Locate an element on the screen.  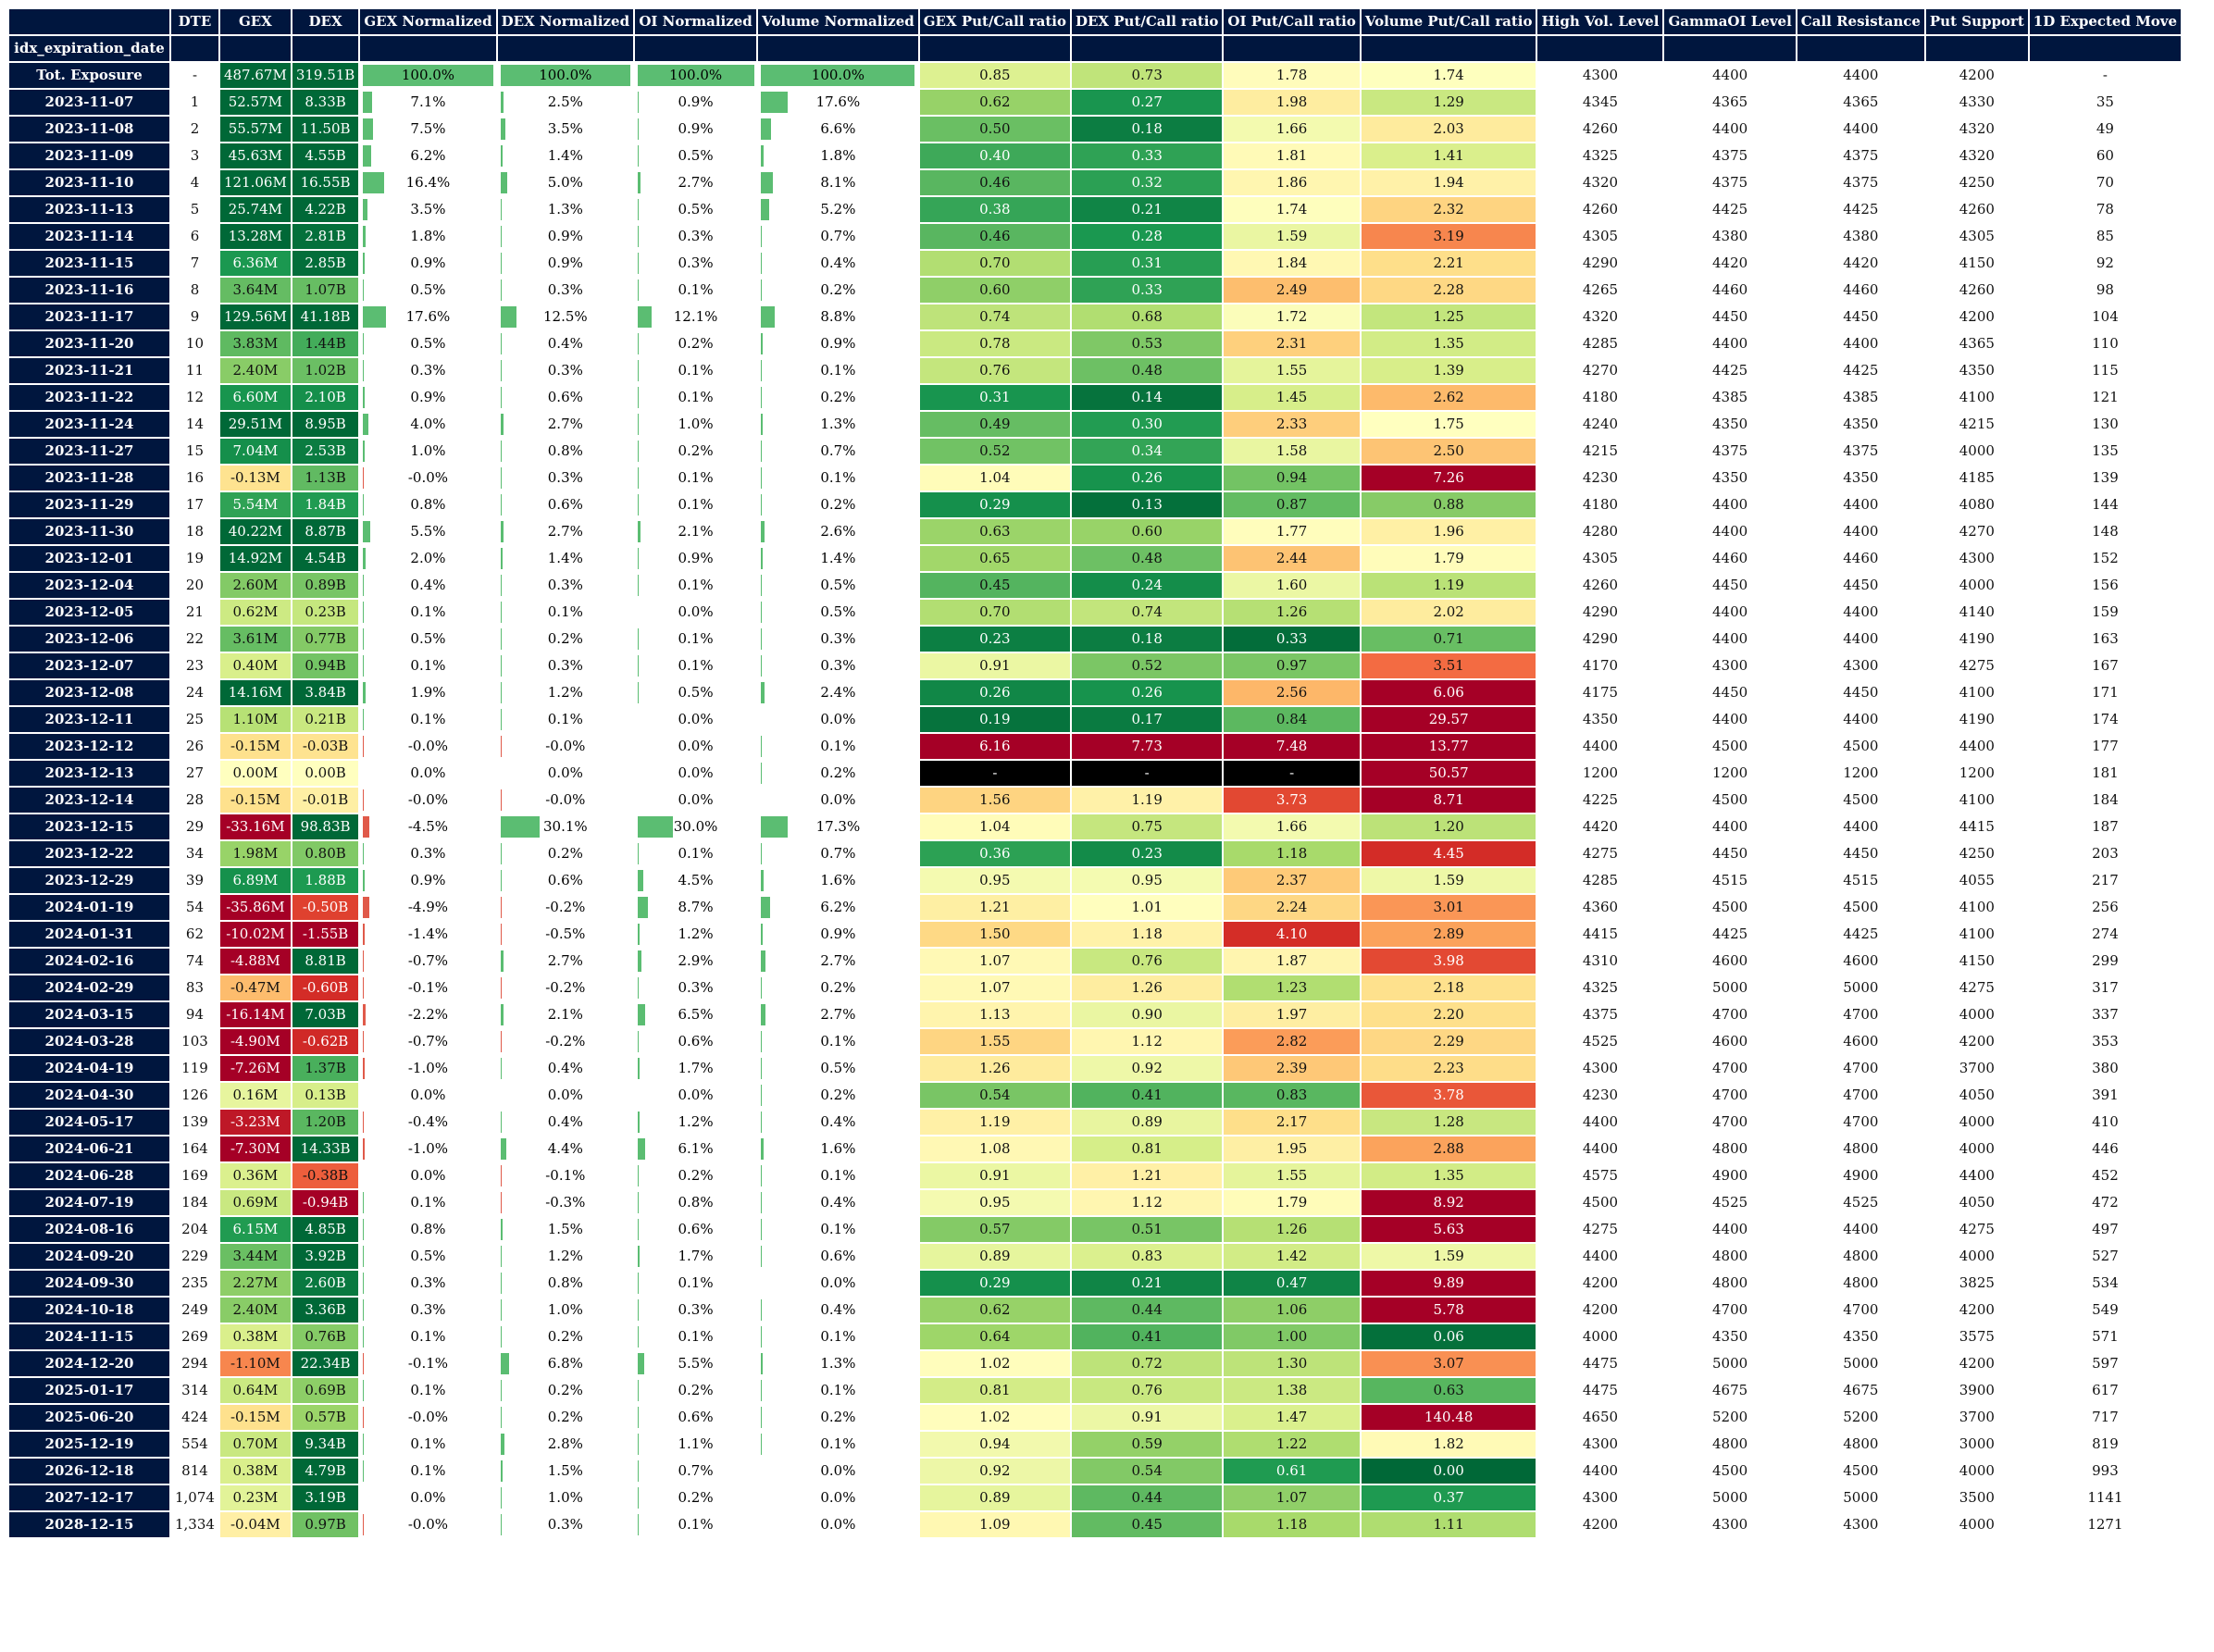
row-label-date: 2023-11-09 is located at coordinates (89, 155).